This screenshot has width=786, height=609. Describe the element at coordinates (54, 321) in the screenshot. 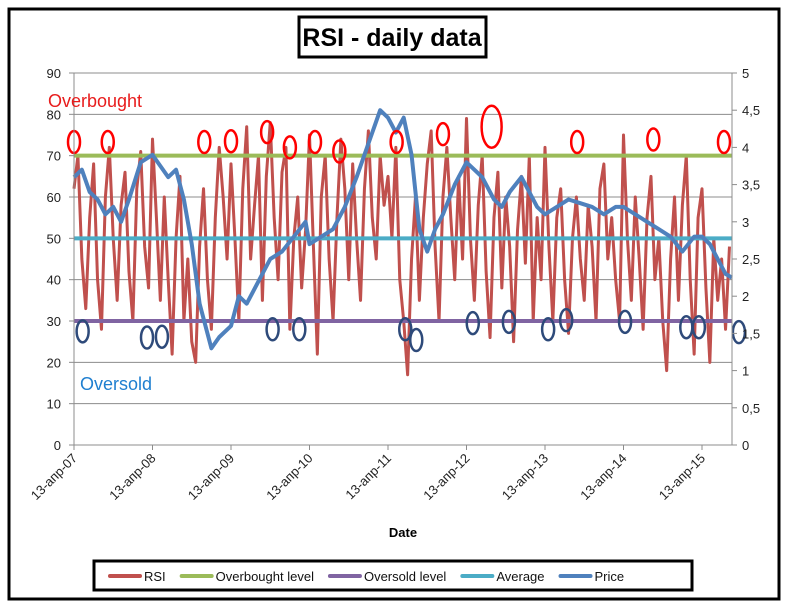

I see `left-tick-label: 30` at that location.